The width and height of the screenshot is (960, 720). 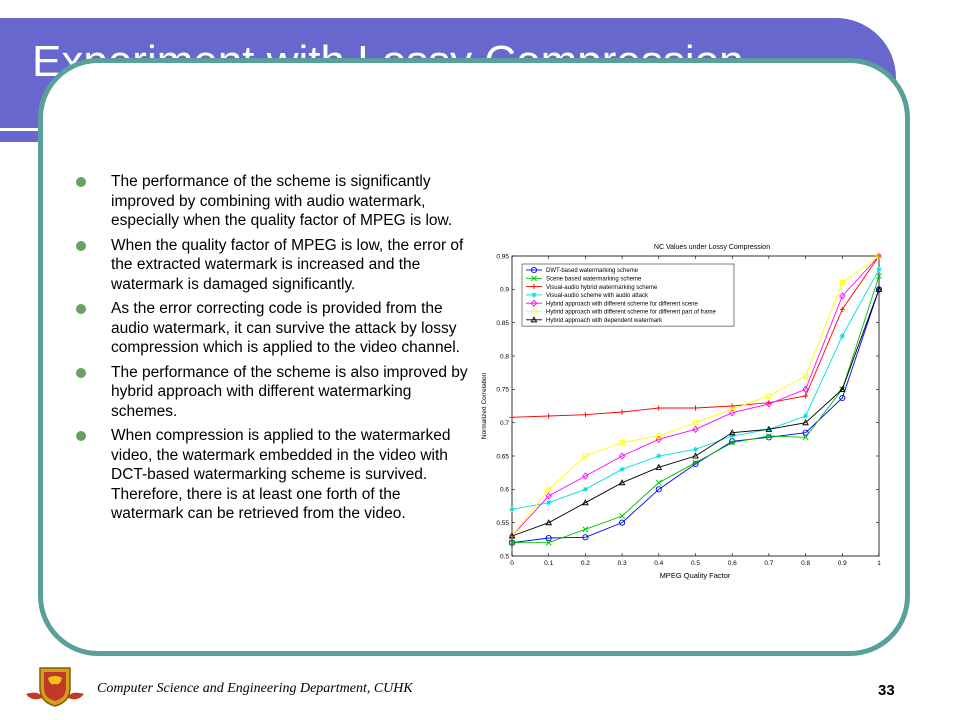 I want to click on series-line, so click(x=695, y=413).